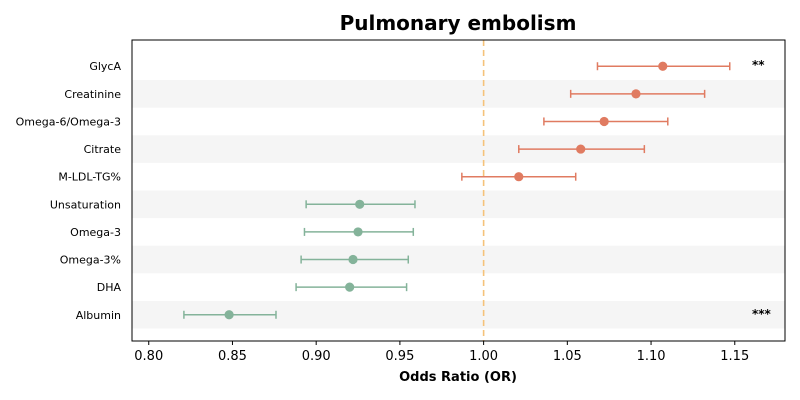 The image size is (800, 400). I want to click on x-tick-label: 1.05, so click(567, 356).